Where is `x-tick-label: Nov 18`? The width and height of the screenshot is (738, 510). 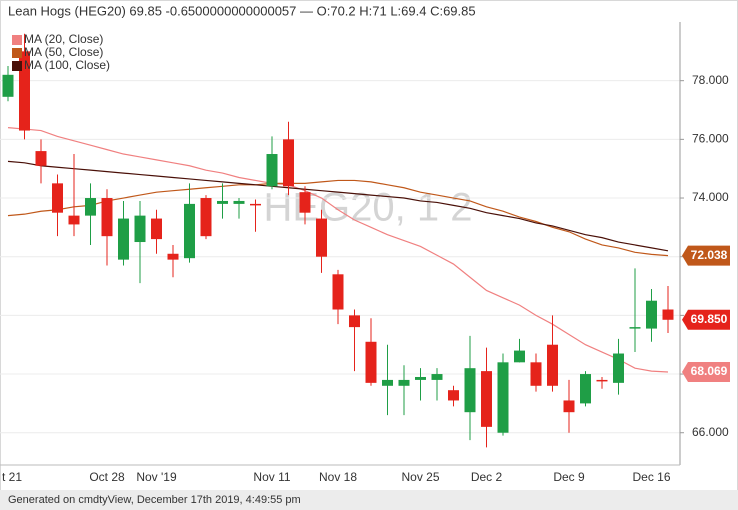
x-tick-label: Nov 18 is located at coordinates (338, 477).